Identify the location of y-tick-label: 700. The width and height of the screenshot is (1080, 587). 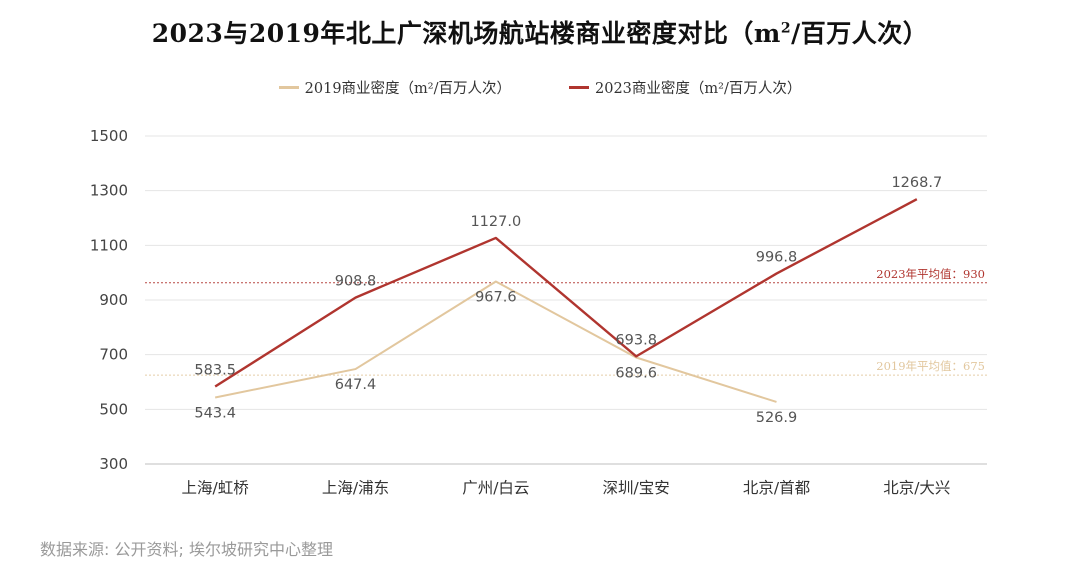
(113, 355).